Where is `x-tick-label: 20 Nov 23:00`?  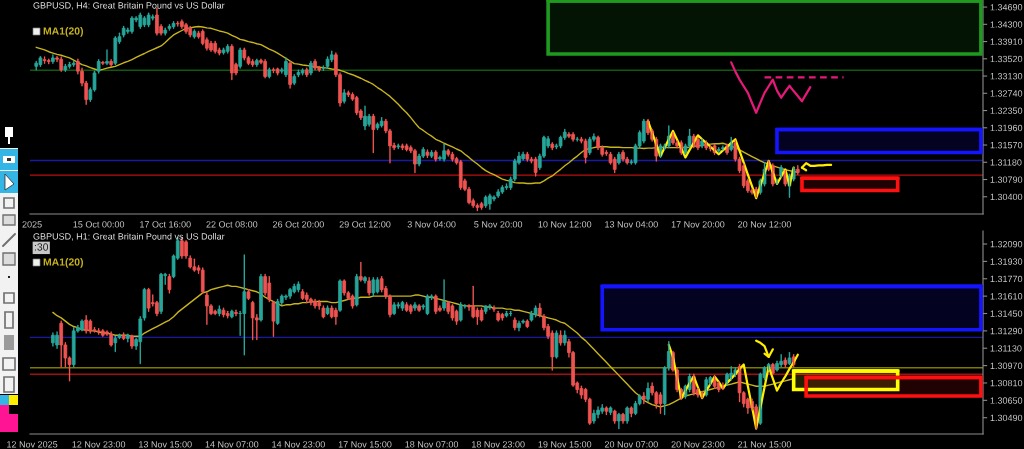 x-tick-label: 20 Nov 23:00 is located at coordinates (698, 444).